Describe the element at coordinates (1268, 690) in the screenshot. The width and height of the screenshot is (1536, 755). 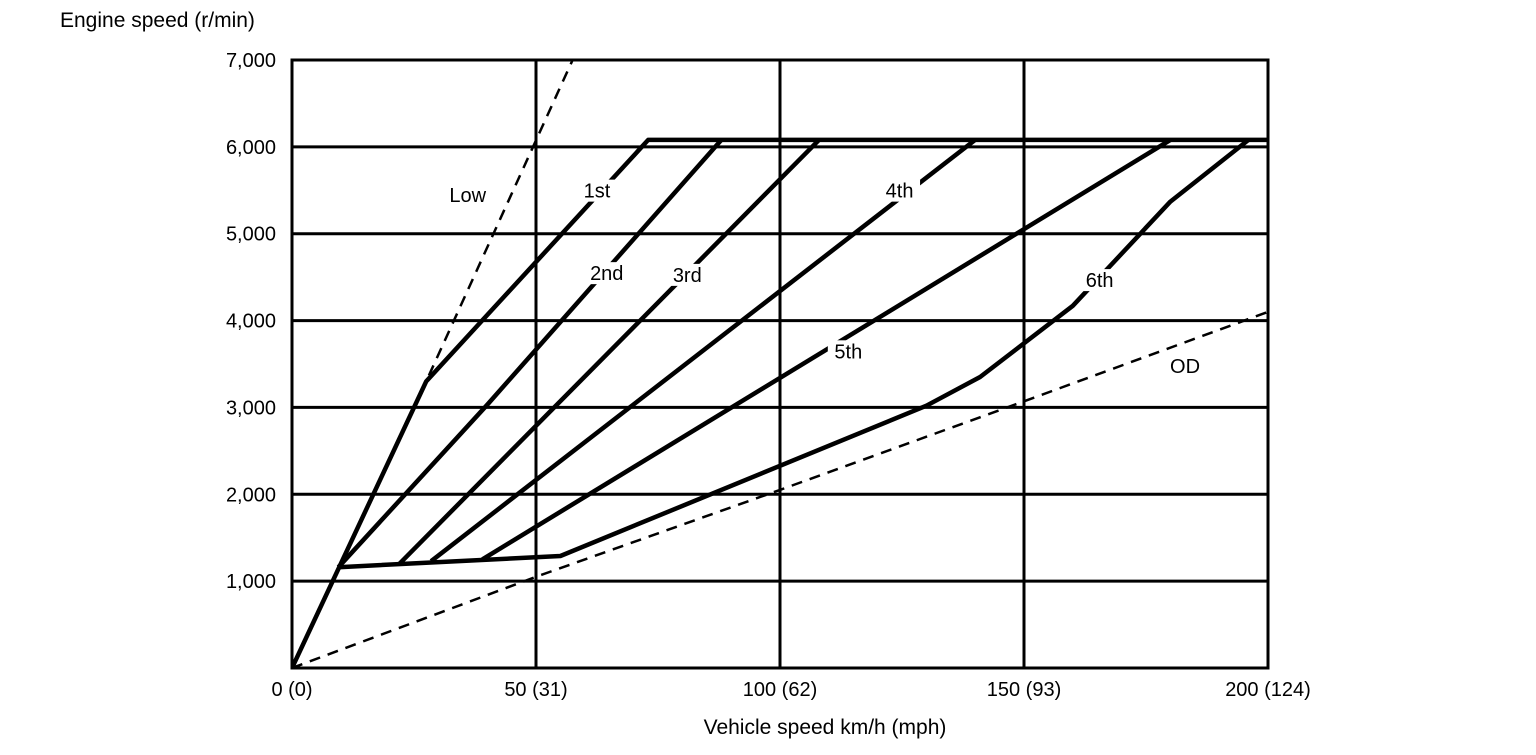
I see `x-tick-label: 200 (124)` at that location.